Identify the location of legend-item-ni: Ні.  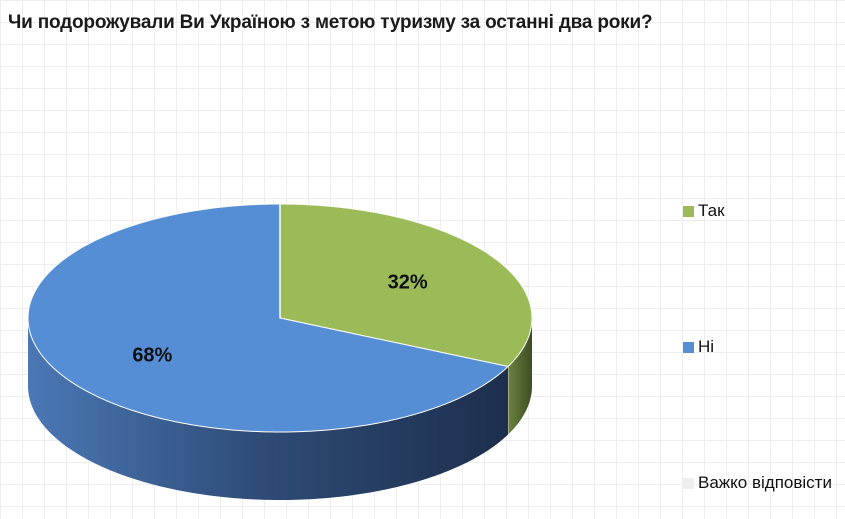
(698, 347).